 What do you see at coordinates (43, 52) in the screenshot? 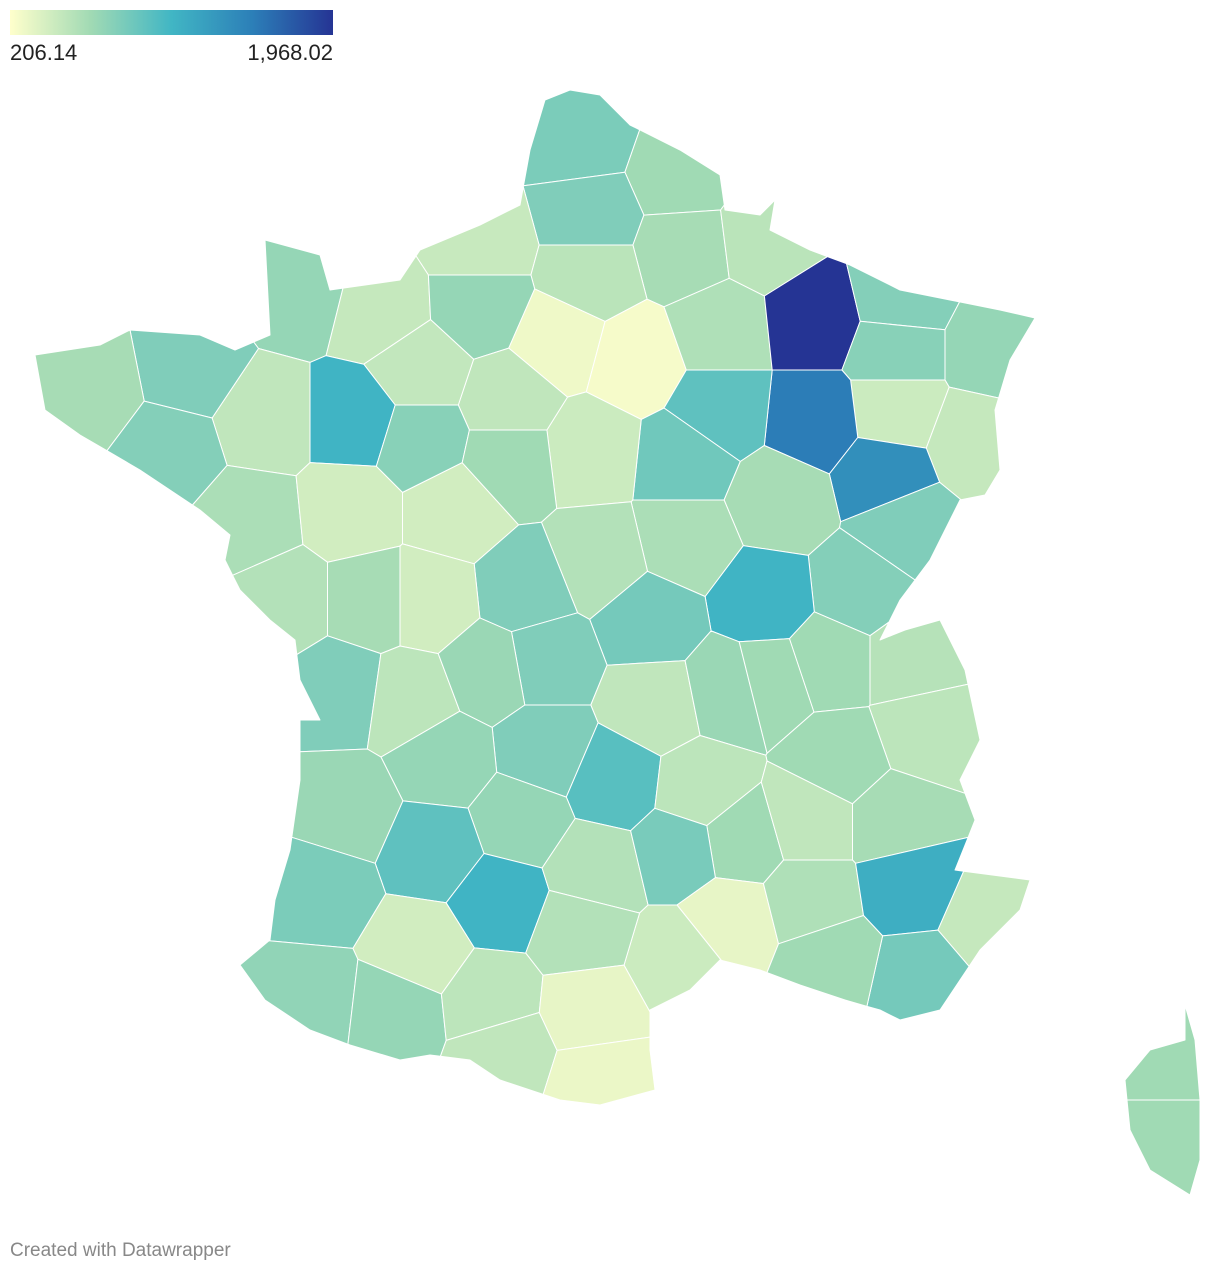
I see `legend-min-label: 206.14` at bounding box center [43, 52].